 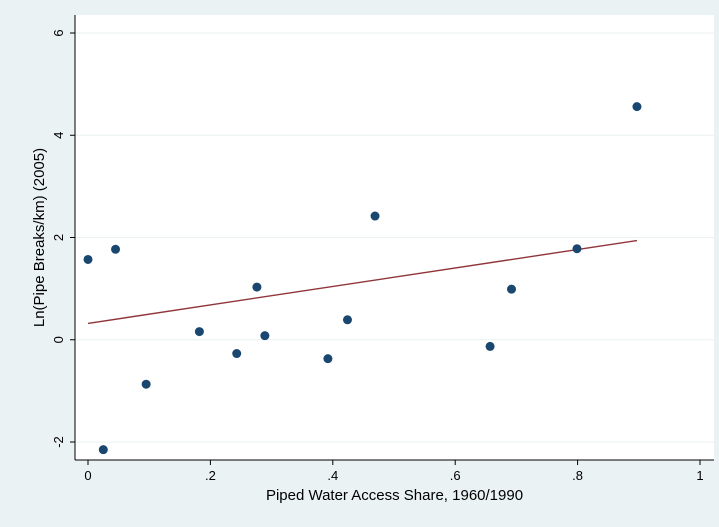 I want to click on y-tick-label: 2, so click(x=58, y=237).